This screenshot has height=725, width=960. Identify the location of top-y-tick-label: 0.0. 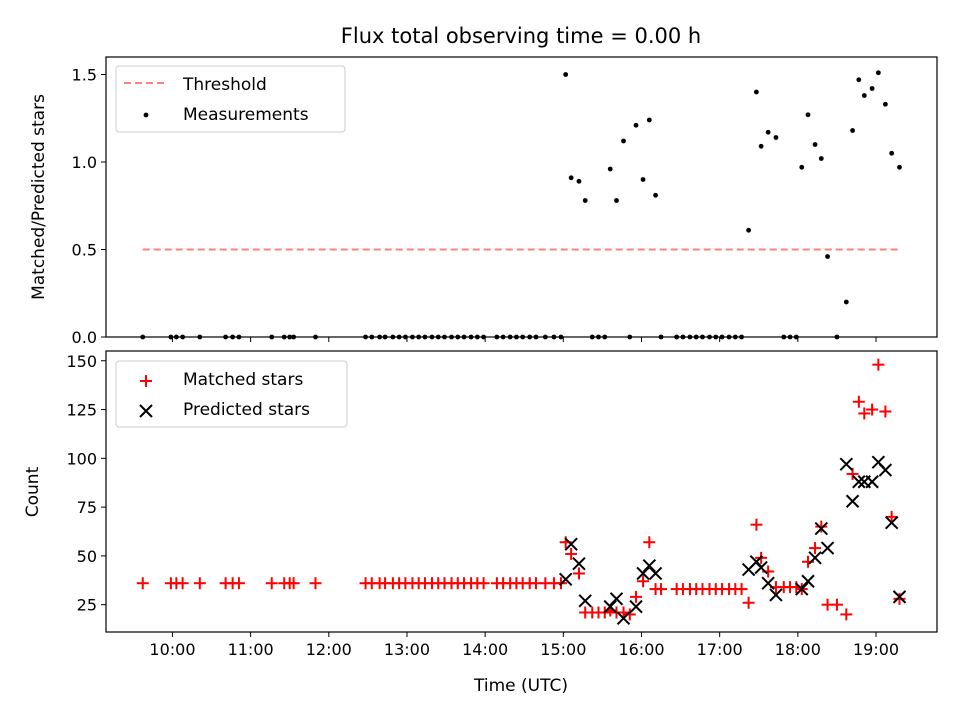
(84, 337).